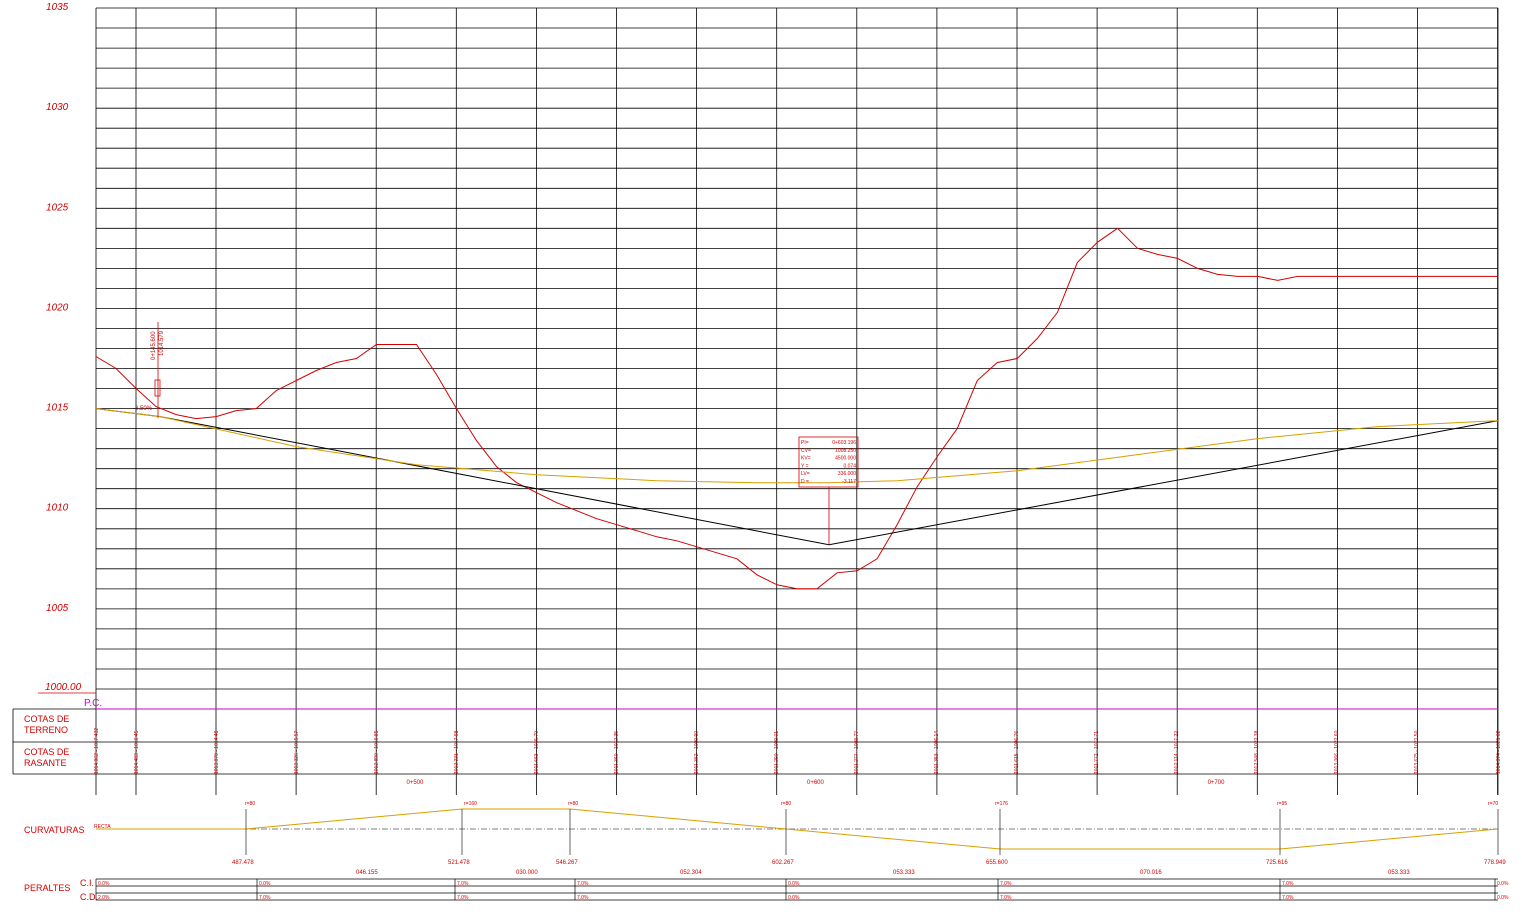 The height and width of the screenshot is (915, 1522). I want to click on elevation-band, so click(755, 741).